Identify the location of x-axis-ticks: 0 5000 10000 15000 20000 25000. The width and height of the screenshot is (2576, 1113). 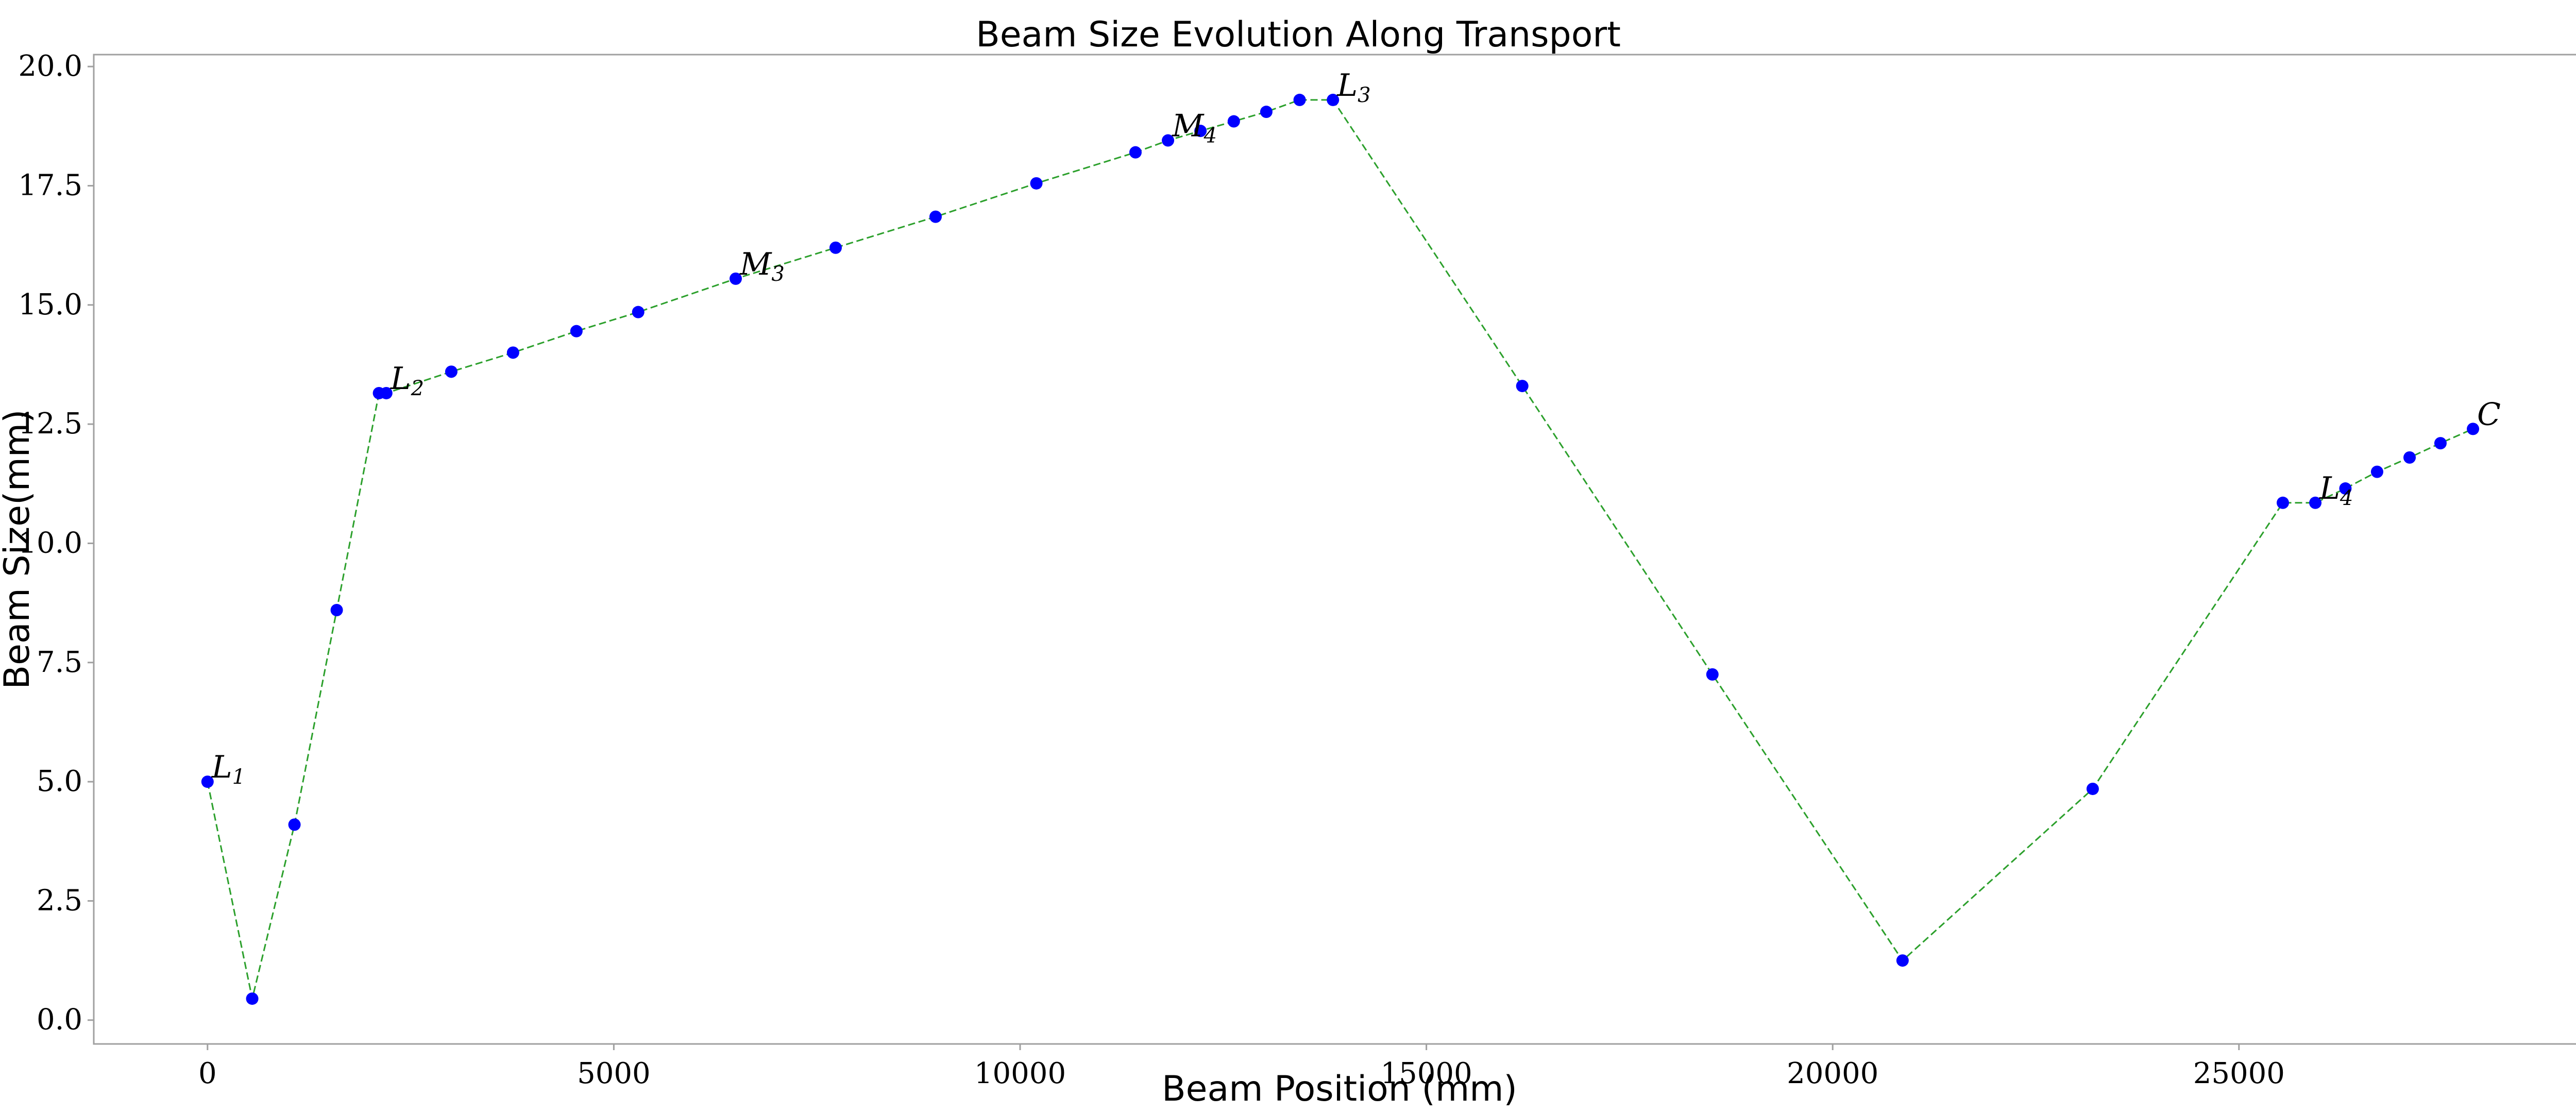
(1242, 1067).